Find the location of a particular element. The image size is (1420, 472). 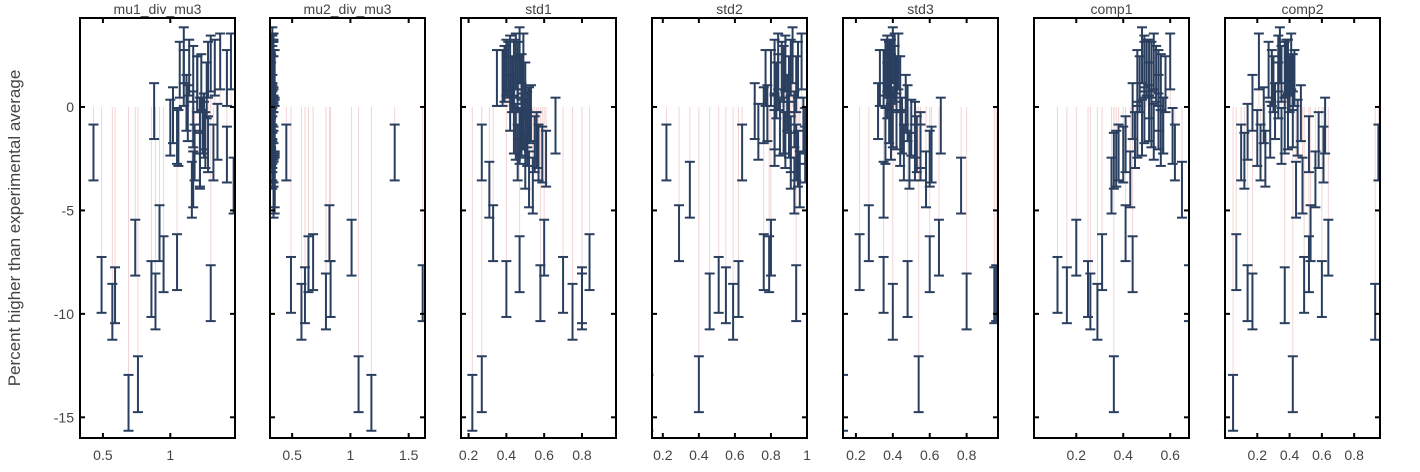

x-tick-label: 0.5 is located at coordinates (103, 455).